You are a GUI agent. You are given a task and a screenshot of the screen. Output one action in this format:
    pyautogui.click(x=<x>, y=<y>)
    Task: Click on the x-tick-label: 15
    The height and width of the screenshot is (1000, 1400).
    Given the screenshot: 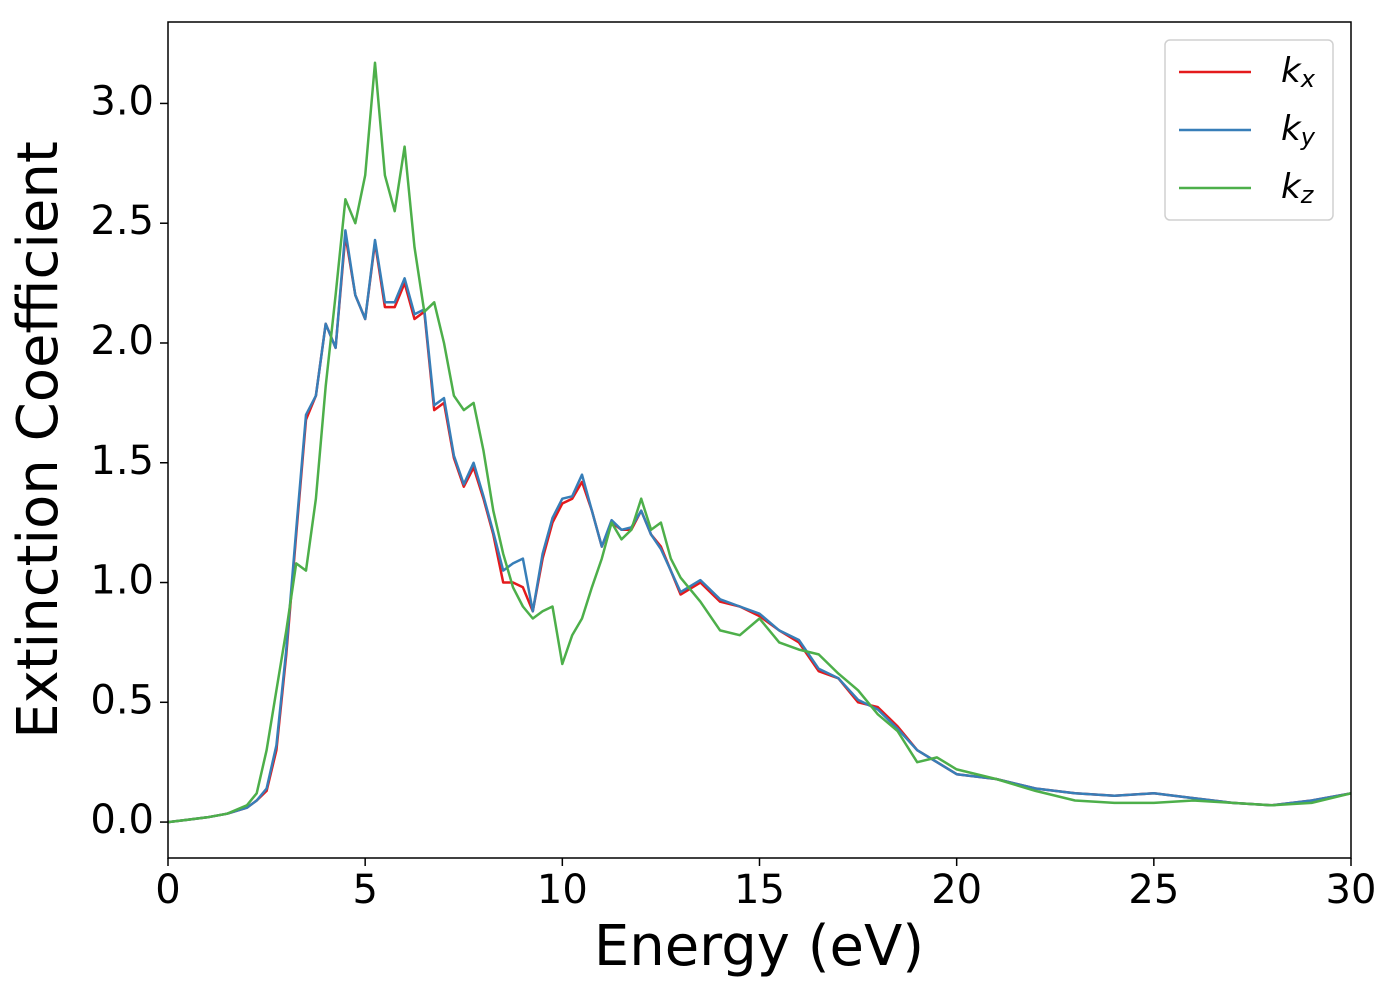 What is the action you would take?
    pyautogui.click(x=759, y=890)
    